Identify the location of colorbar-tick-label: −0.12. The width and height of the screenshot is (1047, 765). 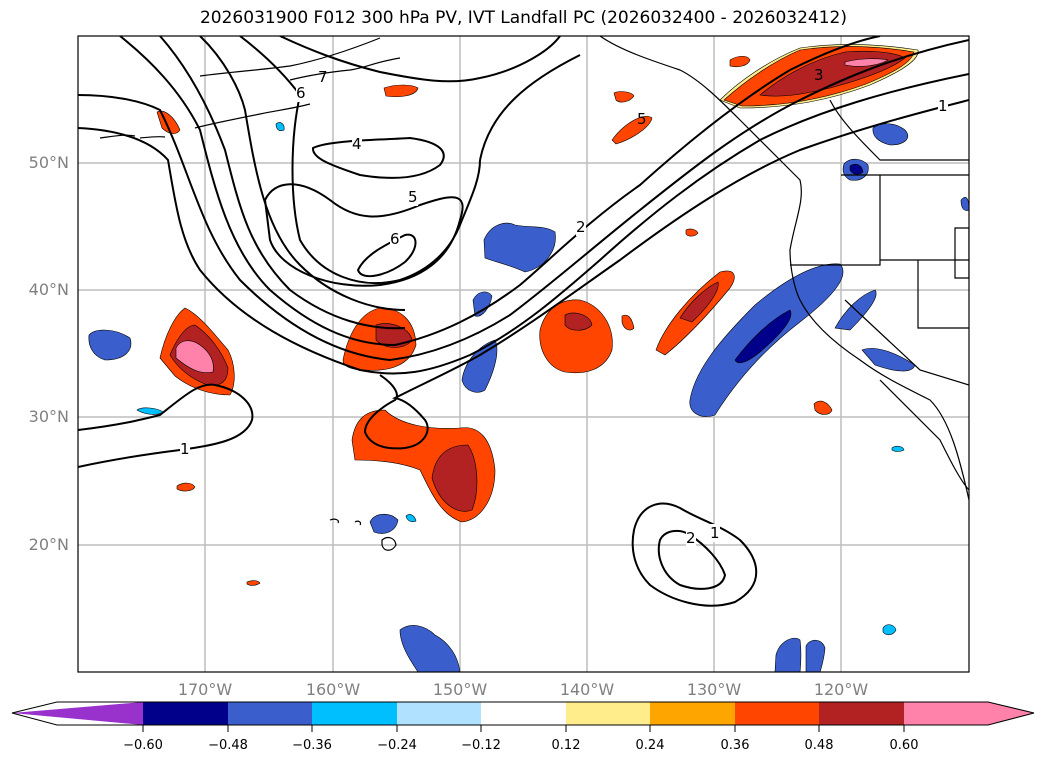
(481, 745).